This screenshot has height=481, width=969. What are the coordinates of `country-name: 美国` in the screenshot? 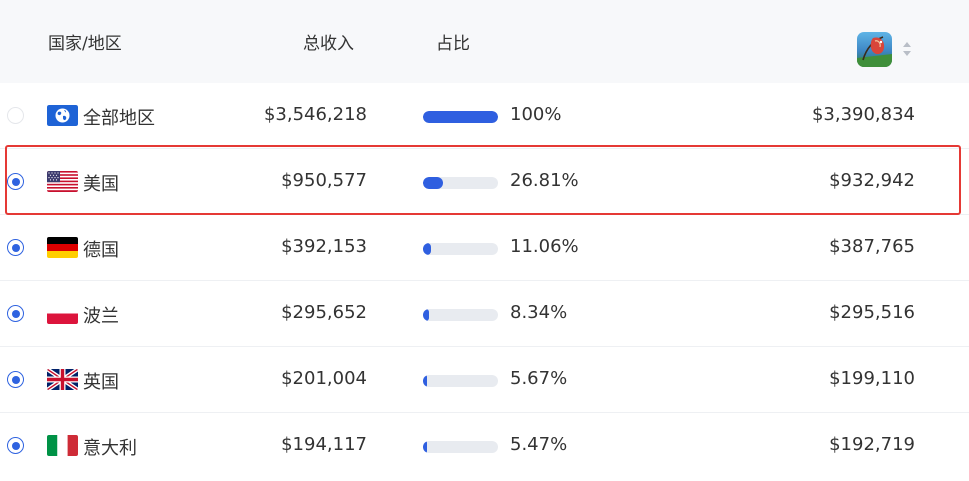 It's located at (101, 184).